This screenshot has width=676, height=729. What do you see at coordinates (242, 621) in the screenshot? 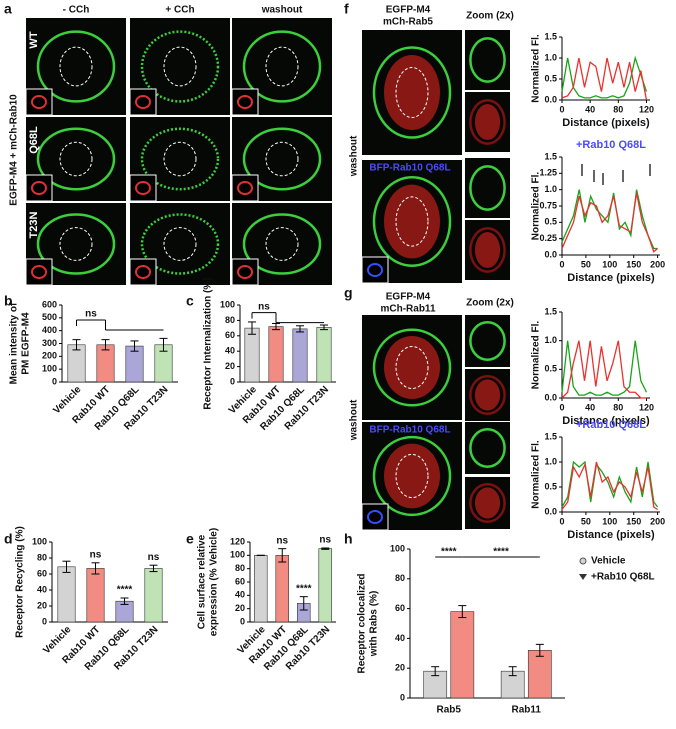
I see `y-tick-label: 0` at bounding box center [242, 621].